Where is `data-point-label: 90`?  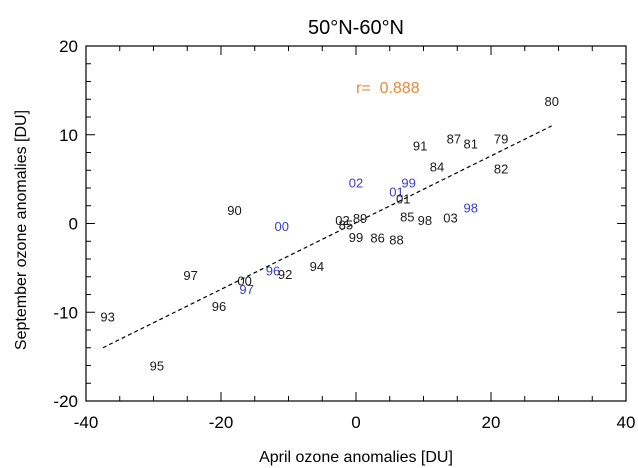
data-point-label: 90 is located at coordinates (234, 210).